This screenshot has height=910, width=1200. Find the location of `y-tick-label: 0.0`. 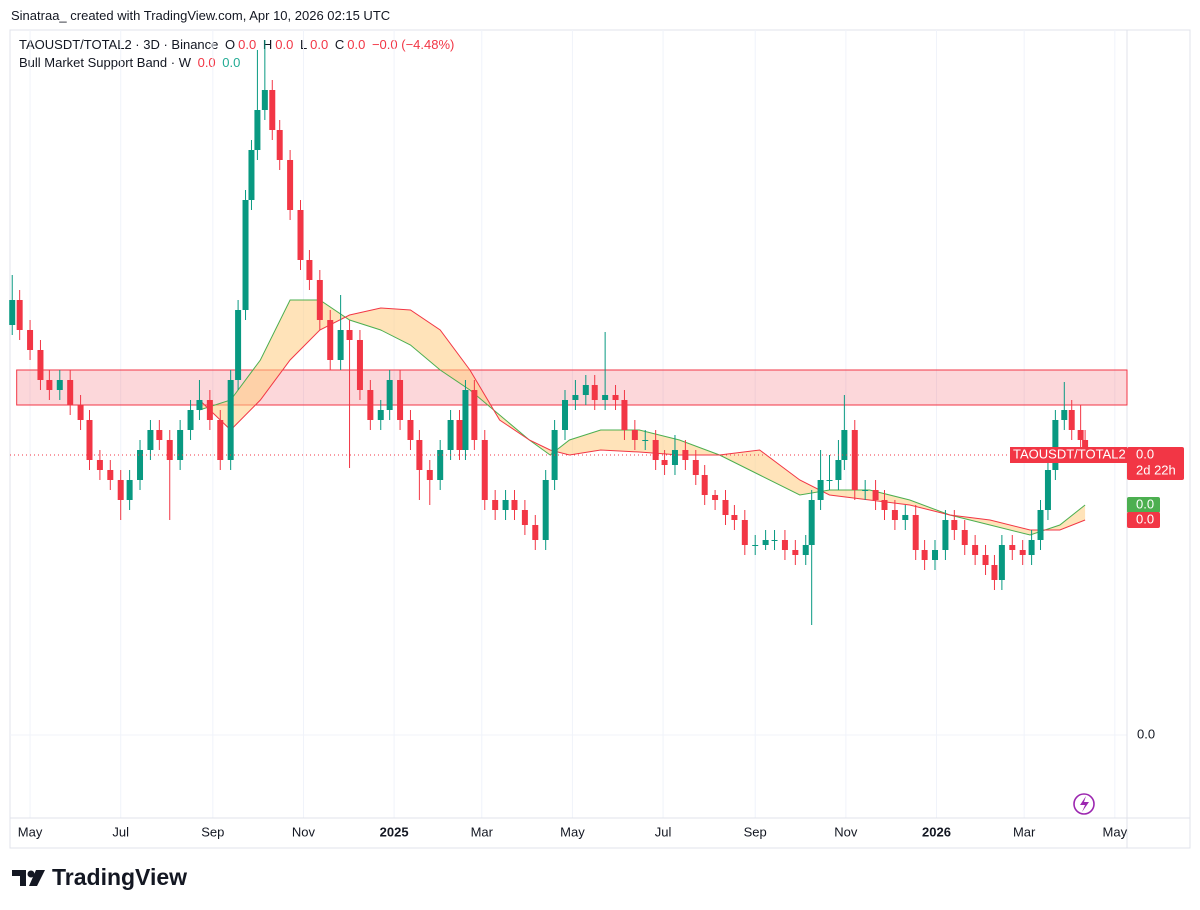

y-tick-label: 0.0 is located at coordinates (1146, 733).